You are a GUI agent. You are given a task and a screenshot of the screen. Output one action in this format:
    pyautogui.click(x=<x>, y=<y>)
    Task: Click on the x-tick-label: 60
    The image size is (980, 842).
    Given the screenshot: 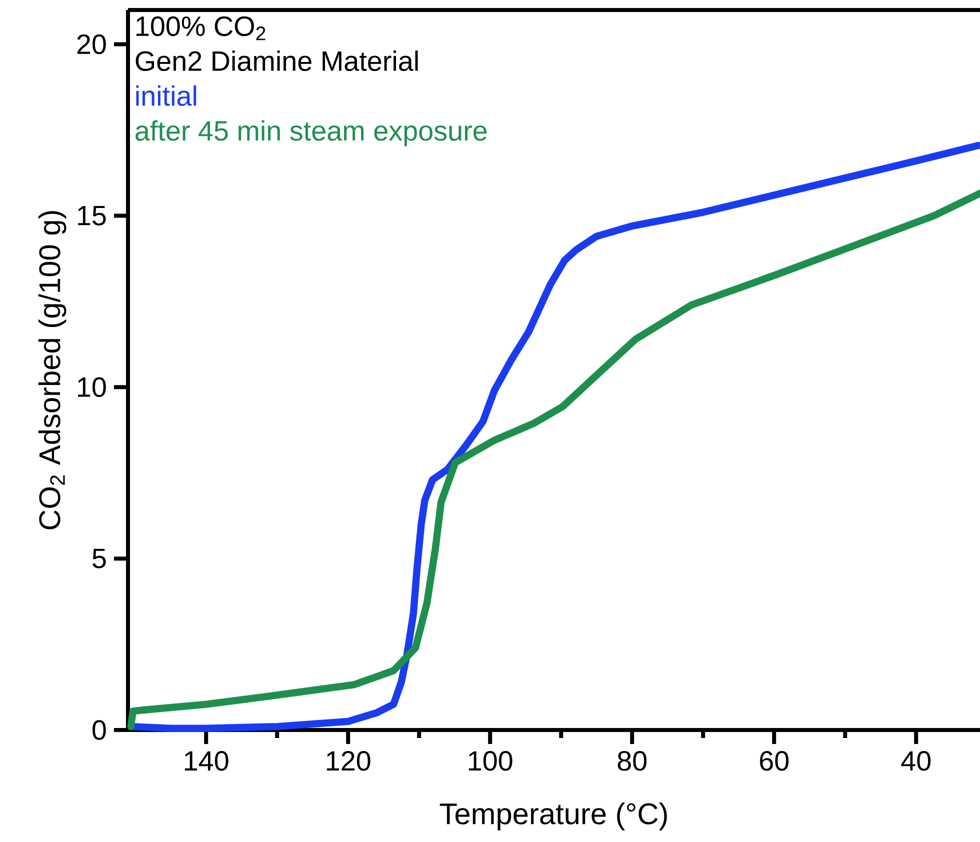 What is the action you would take?
    pyautogui.click(x=774, y=761)
    